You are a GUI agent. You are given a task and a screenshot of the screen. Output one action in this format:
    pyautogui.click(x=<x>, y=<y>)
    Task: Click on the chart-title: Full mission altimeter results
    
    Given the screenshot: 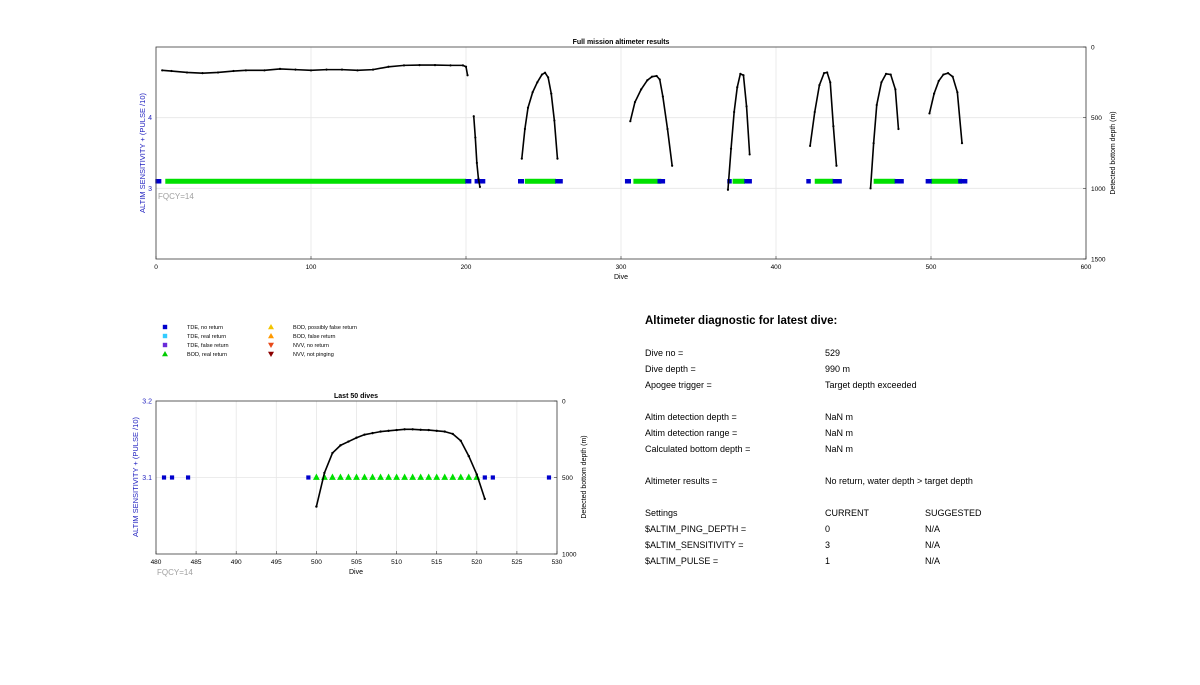 What is the action you would take?
    pyautogui.click(x=621, y=42)
    